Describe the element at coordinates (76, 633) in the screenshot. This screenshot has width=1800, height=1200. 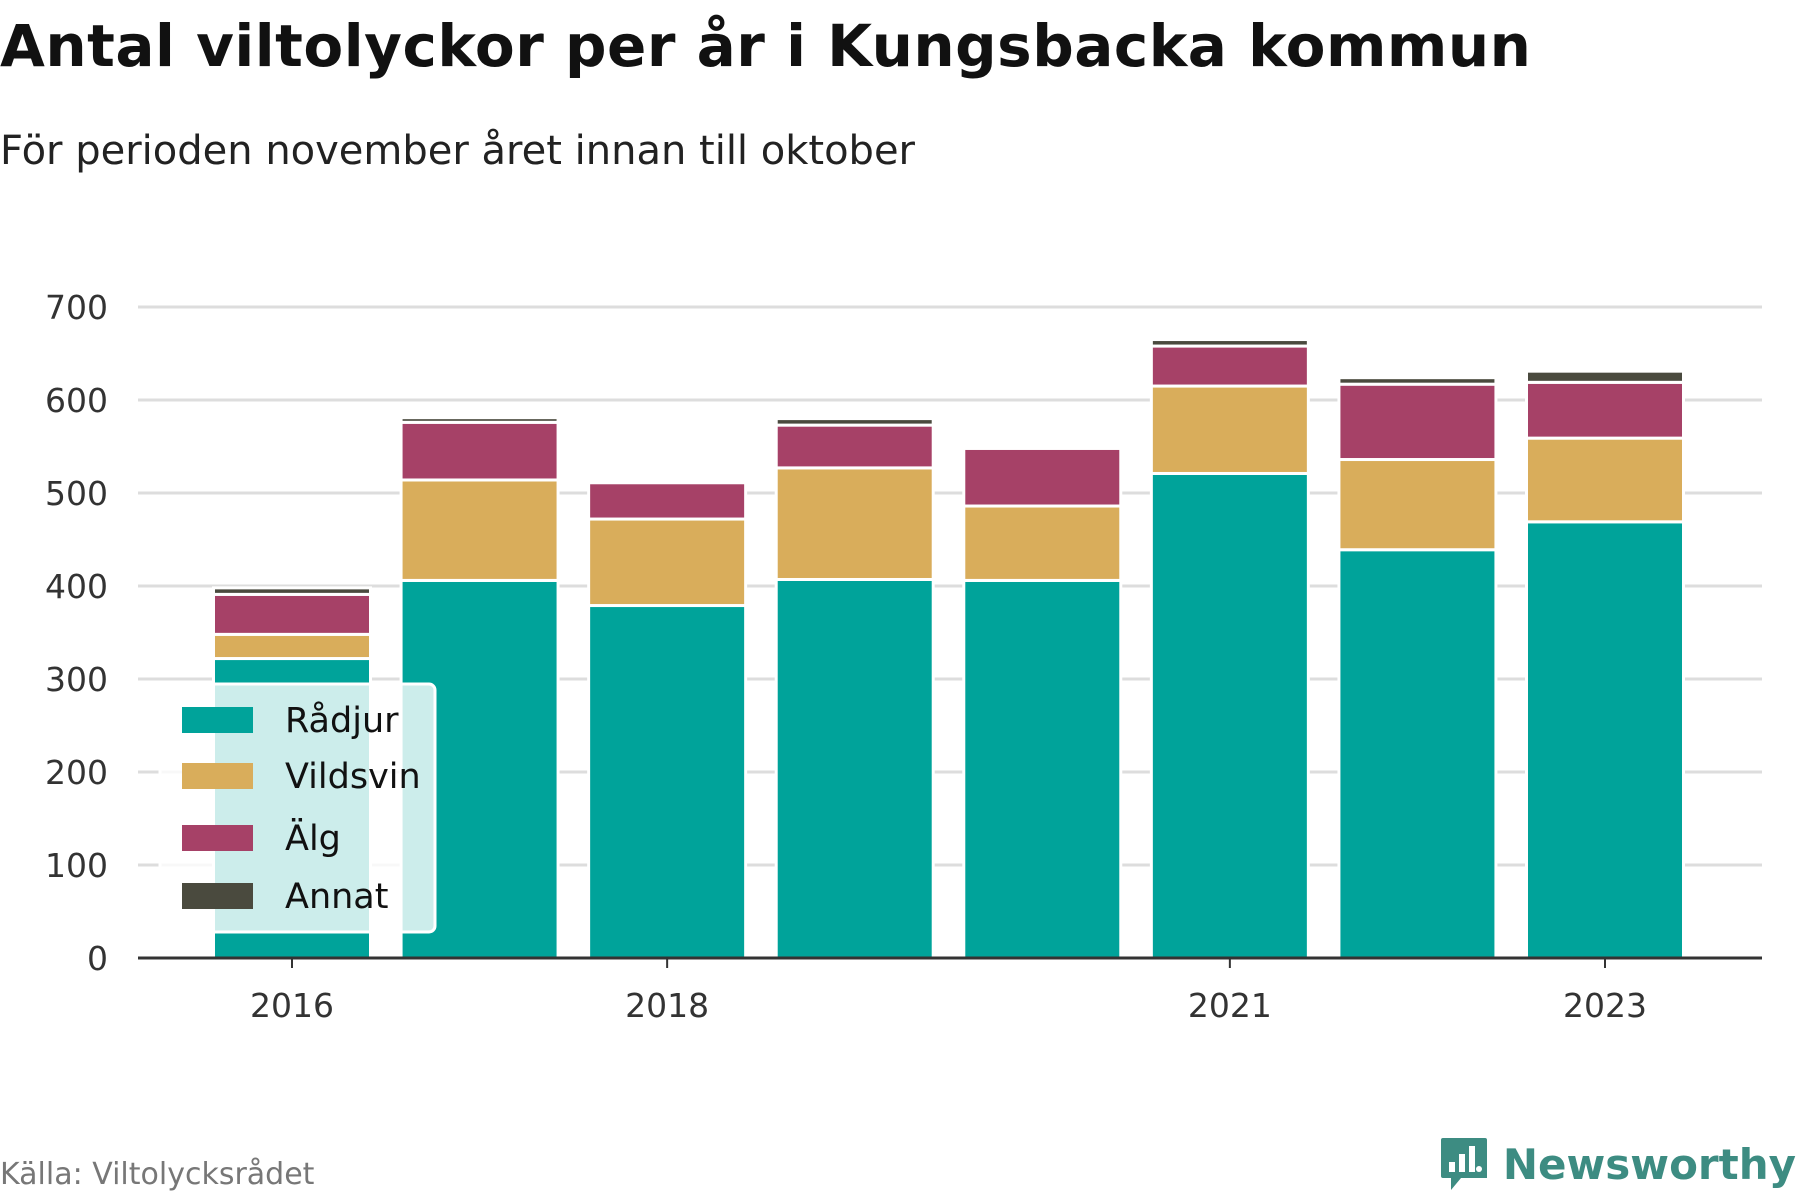
I see `y-axis-ticks: 0 100 200 300 400 500 600 700` at that location.